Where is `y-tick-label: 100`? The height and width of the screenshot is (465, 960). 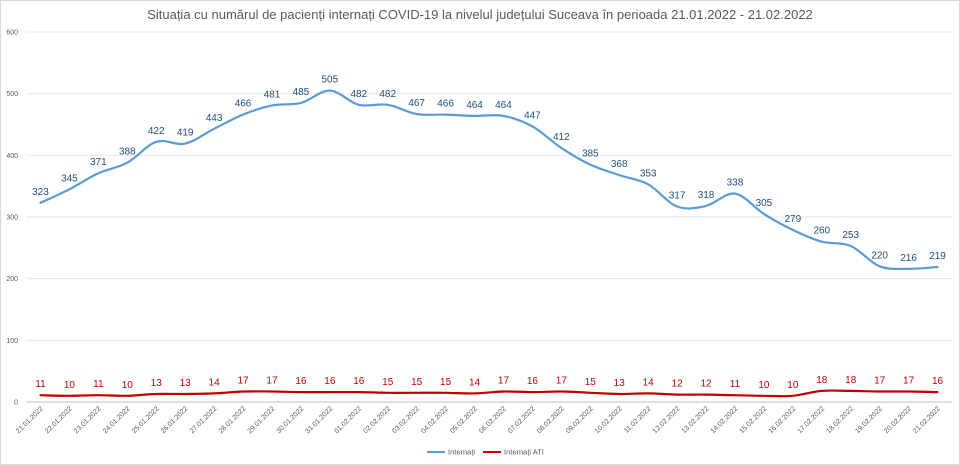 y-tick-label: 100 is located at coordinates (12, 341).